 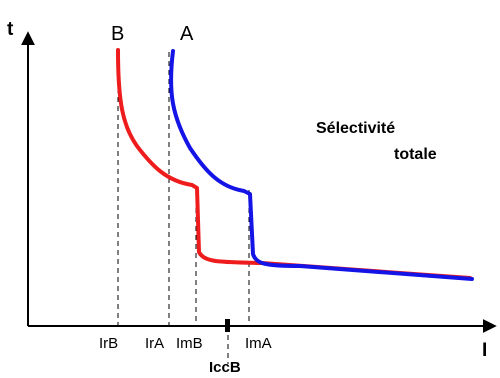 I want to click on tick-label-ima: ImA, so click(x=258, y=343).